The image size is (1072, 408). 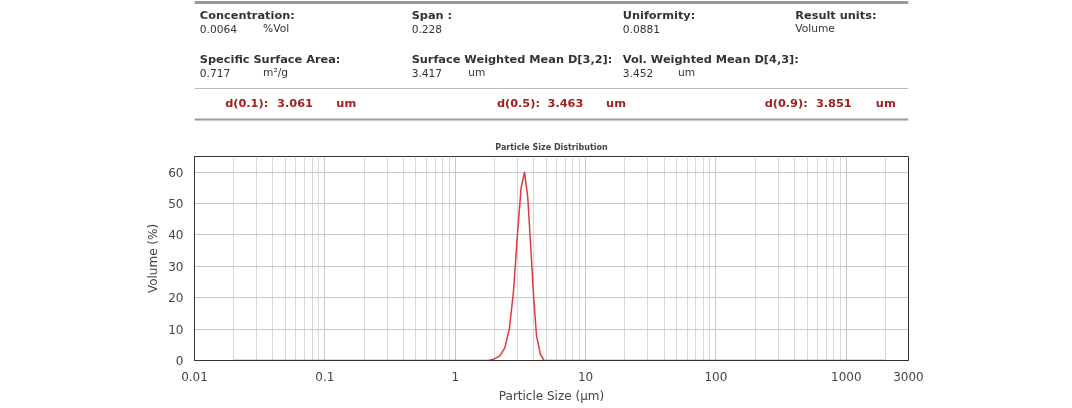 I want to click on text: 0.0881, so click(x=641, y=29).